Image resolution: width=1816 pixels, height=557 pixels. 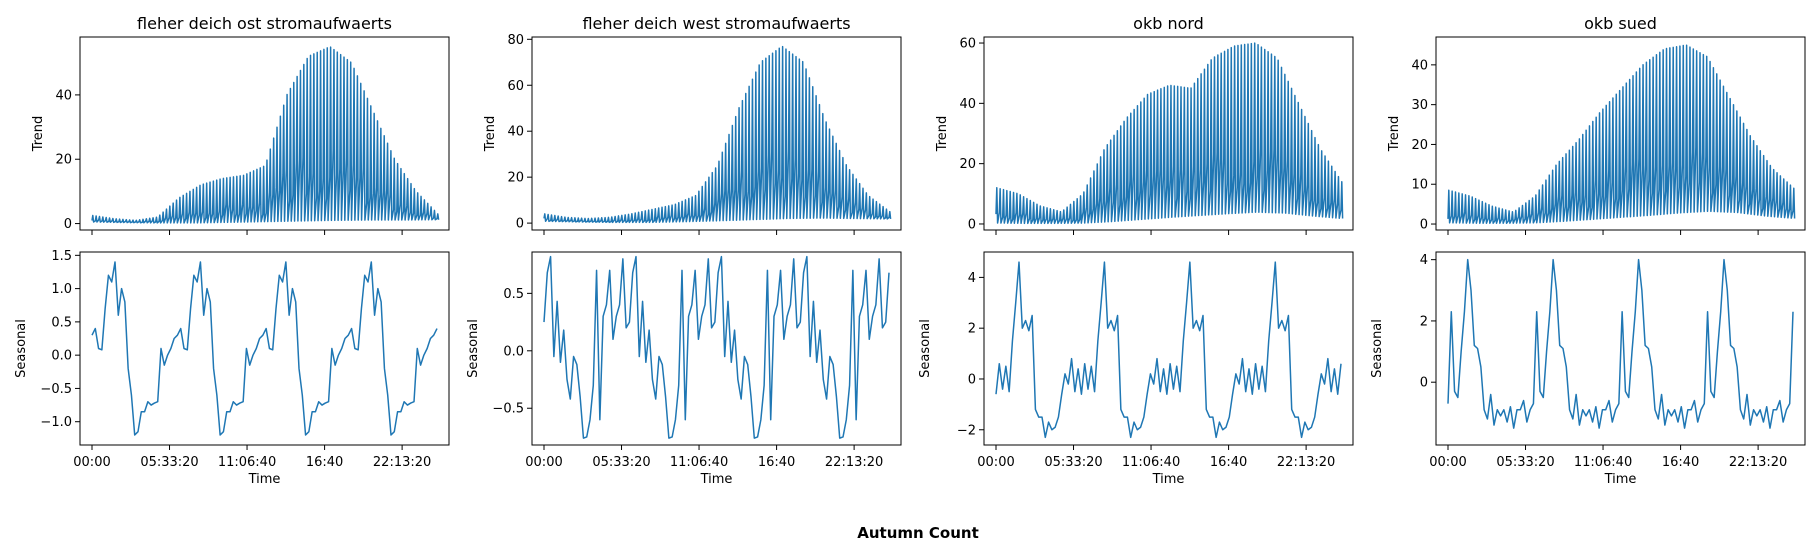 I want to click on y-tick-label: 10, so click(x=1419, y=185).